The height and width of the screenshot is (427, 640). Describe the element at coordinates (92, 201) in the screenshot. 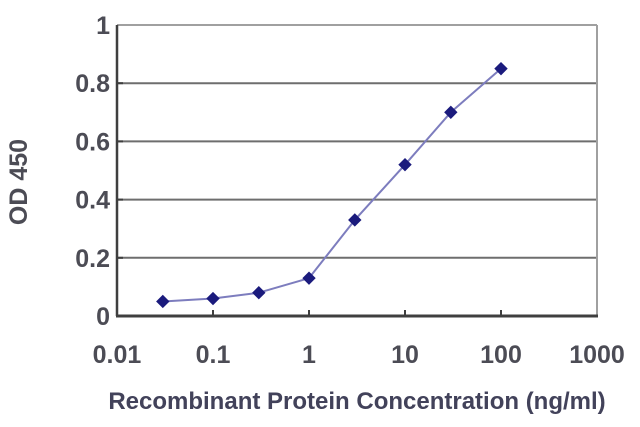

I see `y-tick-label: 0.4` at that location.